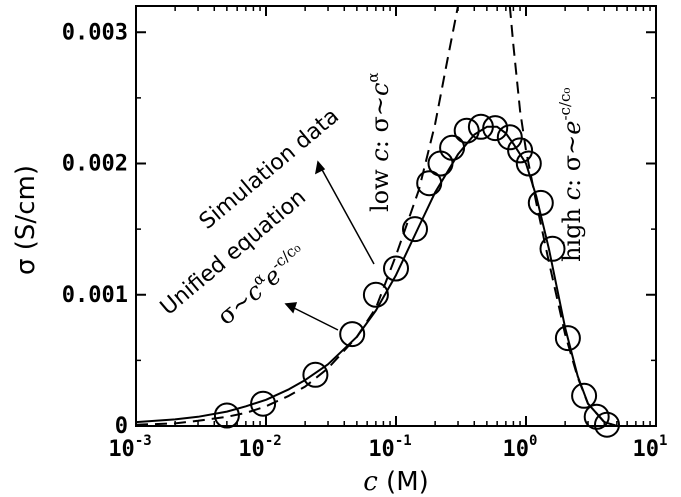  What do you see at coordinates (95, 32) in the screenshot?
I see `y-tick-label: 0.003` at bounding box center [95, 32].